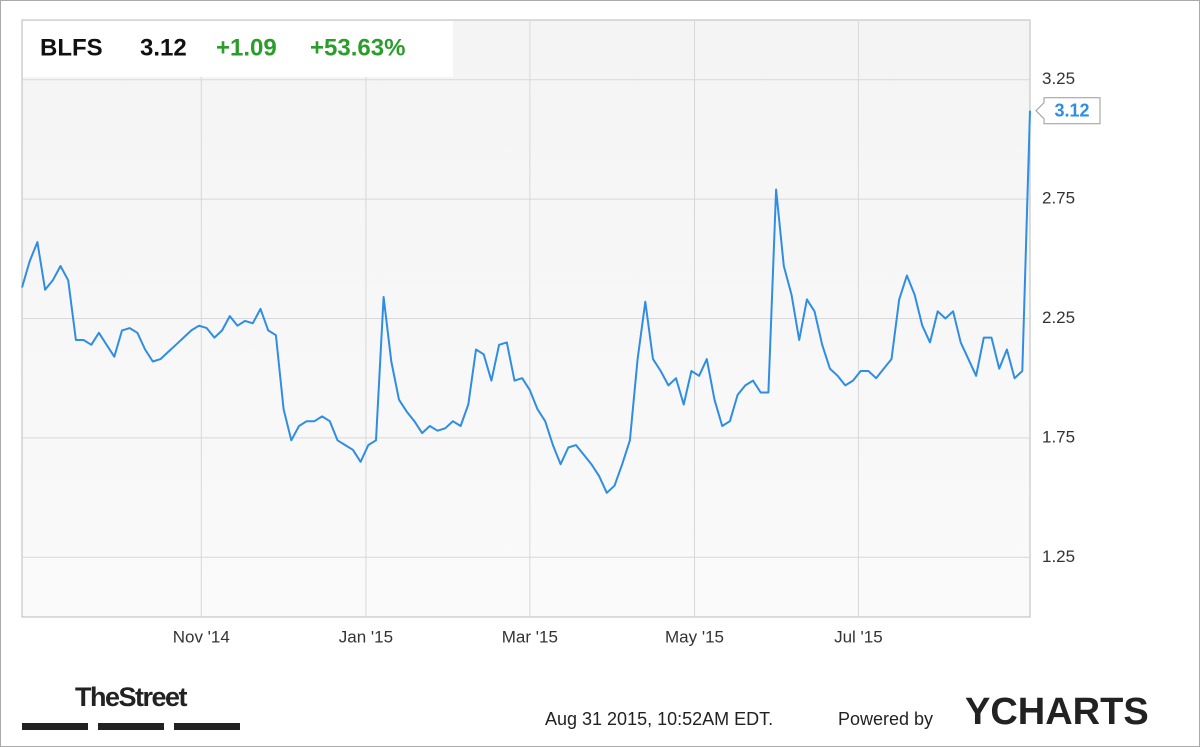 The image size is (1200, 747). Describe the element at coordinates (1071, 110) in the screenshot. I see `last-value-label: 3.12` at that location.